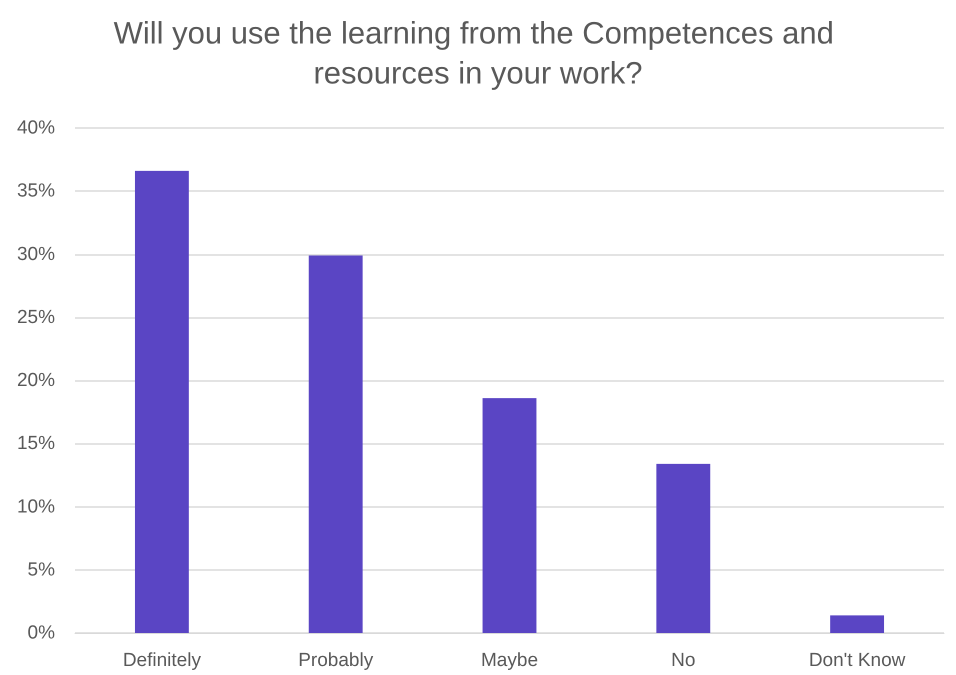 The image size is (956, 675). I want to click on y-tick-label: 5%, so click(42, 569).